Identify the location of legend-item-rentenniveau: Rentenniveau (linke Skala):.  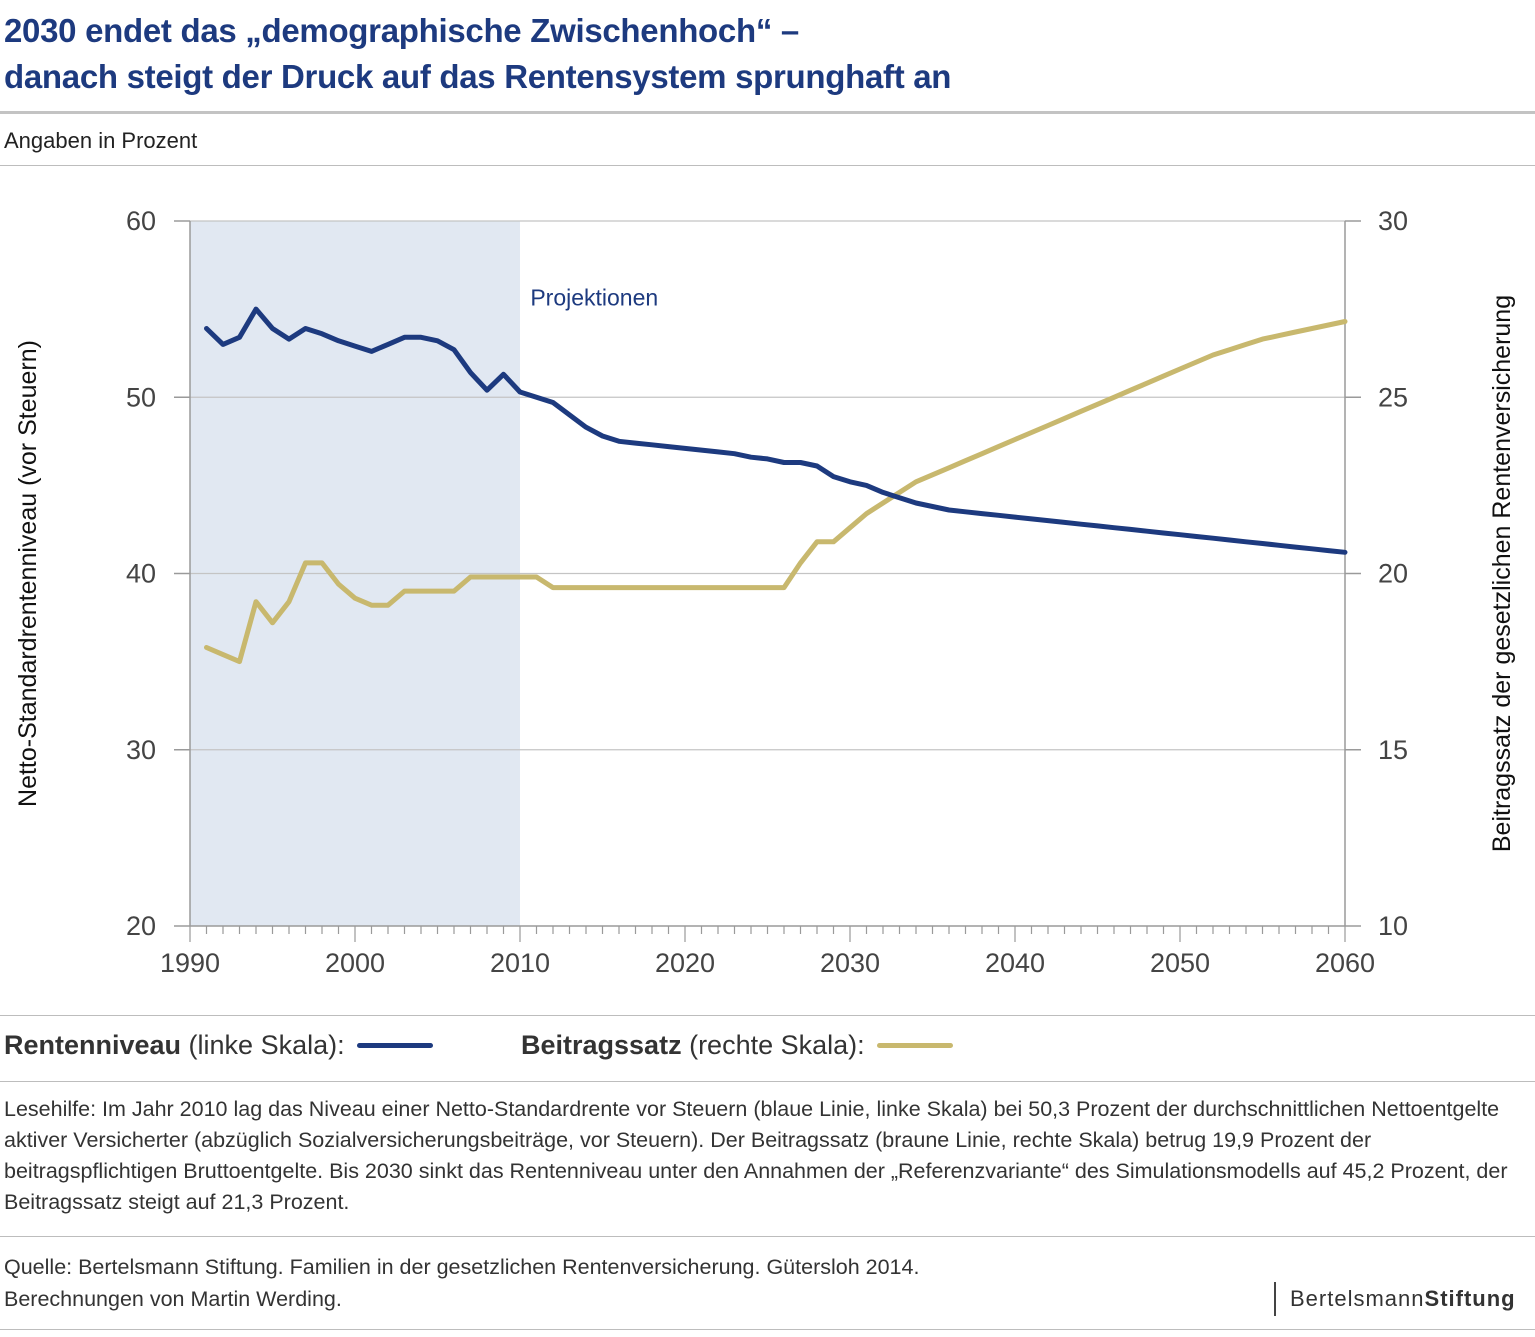
(218, 1045).